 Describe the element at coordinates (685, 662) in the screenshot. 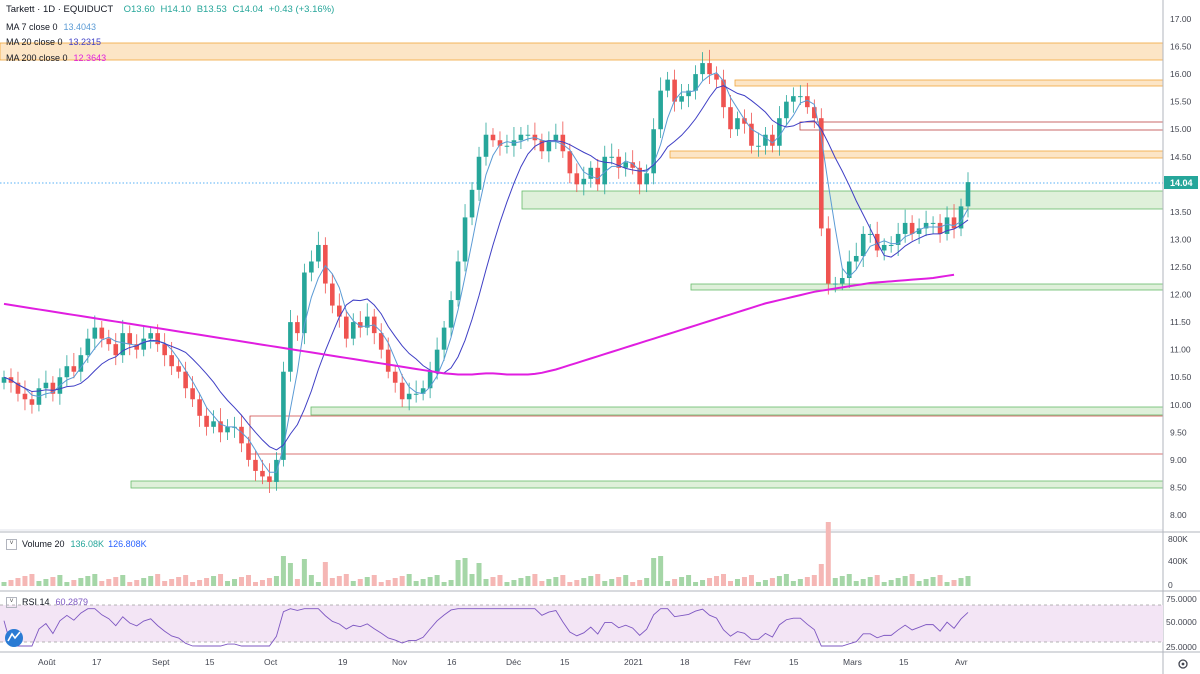

I see `time-tick: 18` at that location.